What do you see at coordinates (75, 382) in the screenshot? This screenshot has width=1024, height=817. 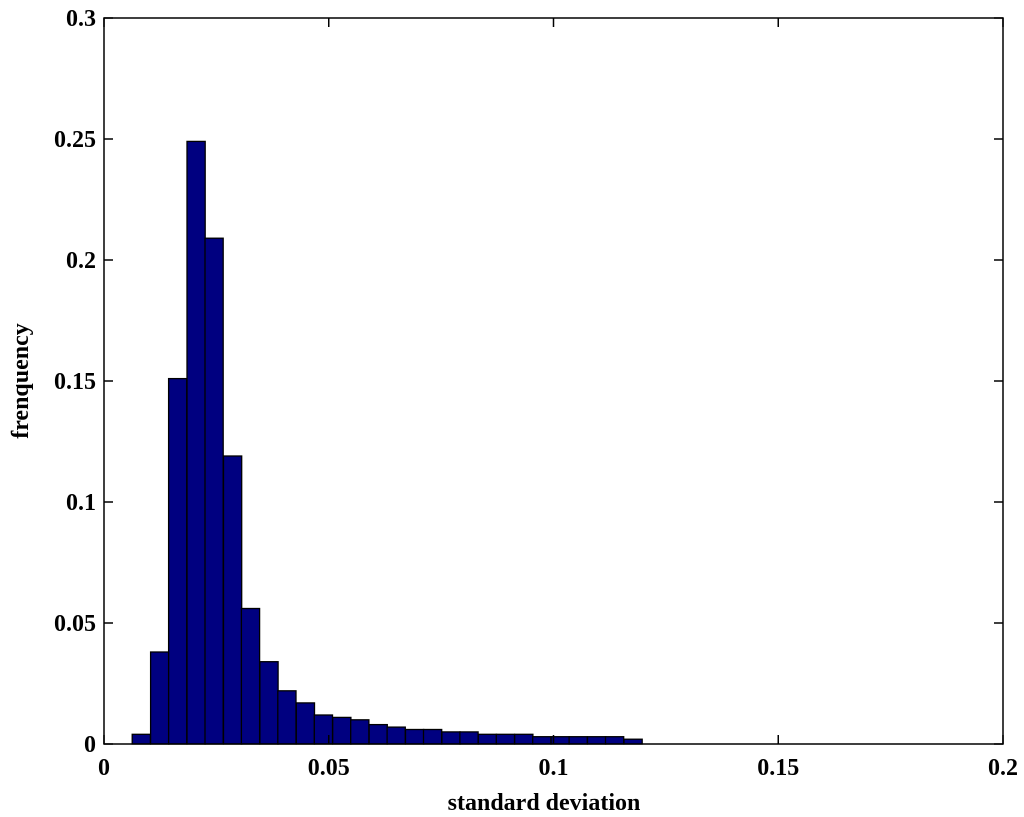 I see `y-tick-label: 0.15` at bounding box center [75, 382].